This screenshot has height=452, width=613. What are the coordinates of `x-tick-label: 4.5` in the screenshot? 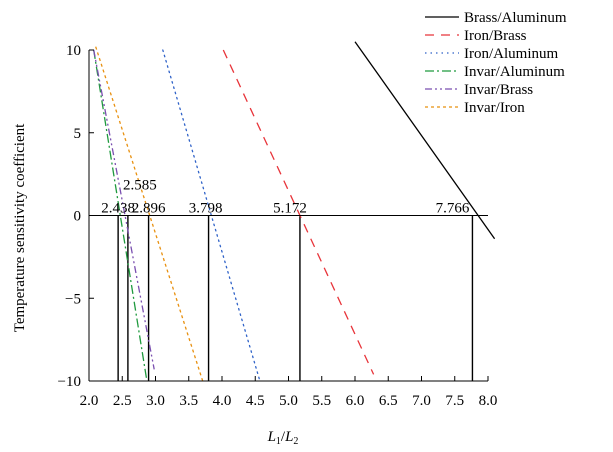 It's located at (255, 401).